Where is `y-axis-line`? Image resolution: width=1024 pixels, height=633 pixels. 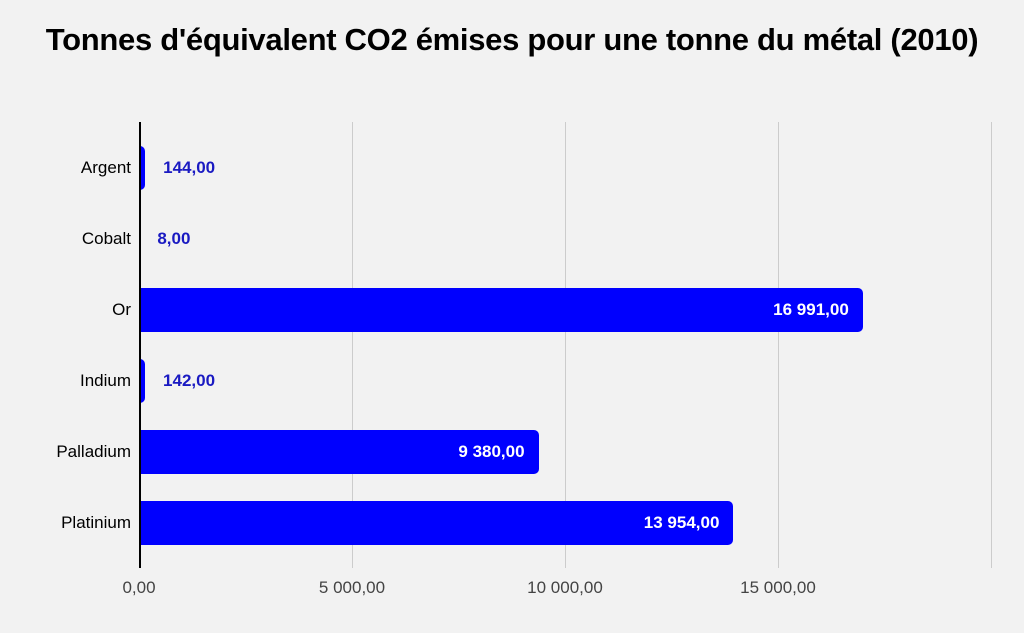 y-axis-line is located at coordinates (140, 345).